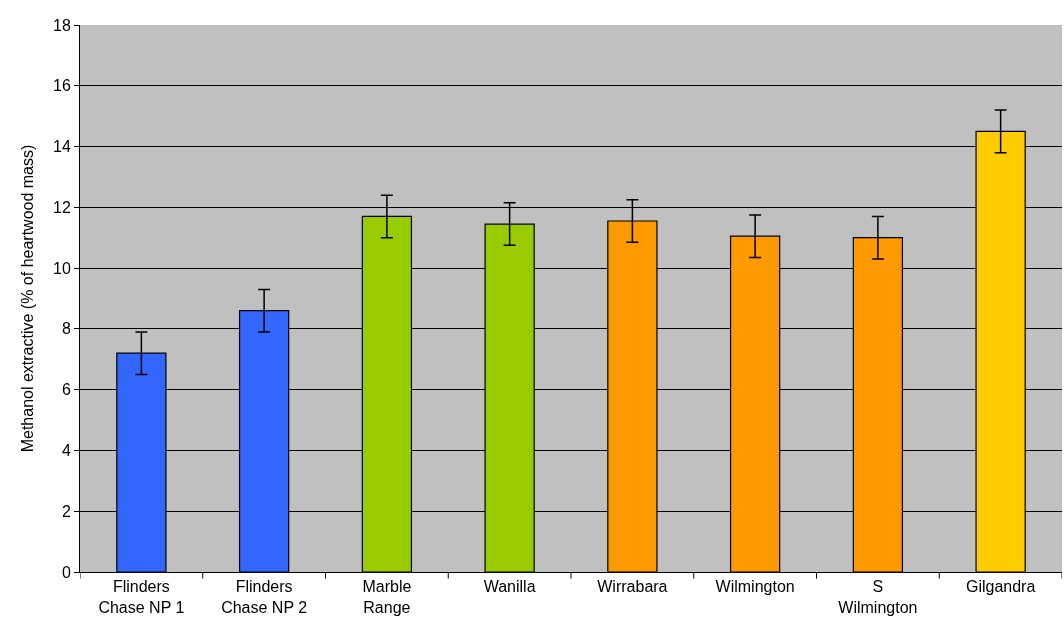  What do you see at coordinates (62, 268) in the screenshot?
I see `y-tick-label: 10` at bounding box center [62, 268].